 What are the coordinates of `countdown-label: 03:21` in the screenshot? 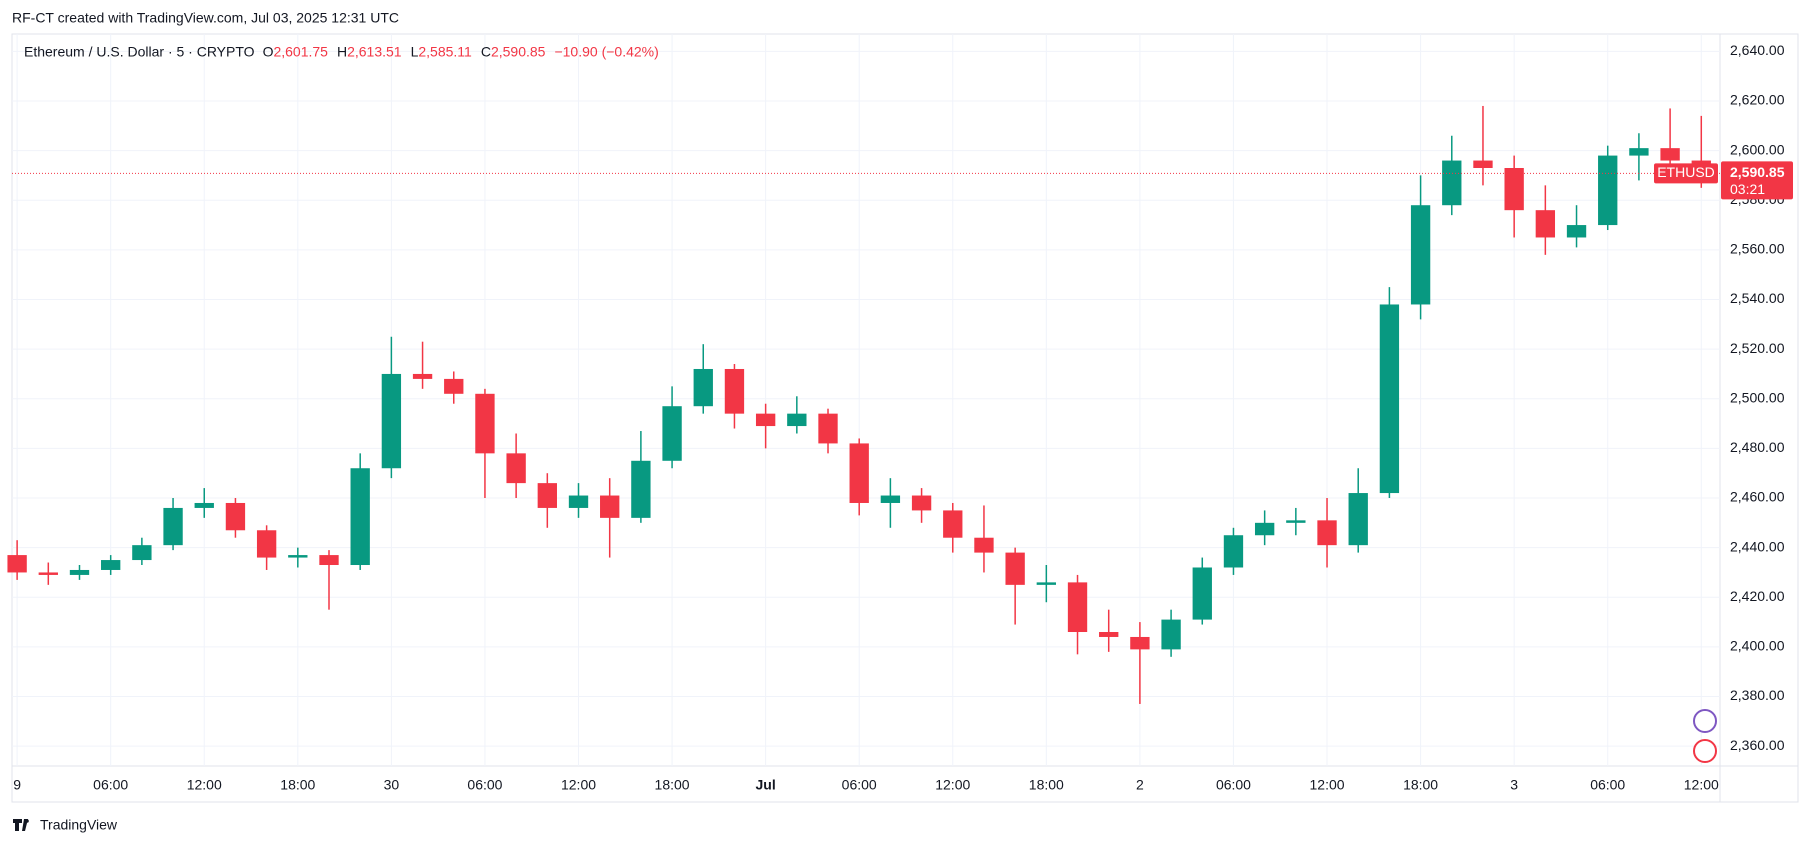 It's located at (1747, 189).